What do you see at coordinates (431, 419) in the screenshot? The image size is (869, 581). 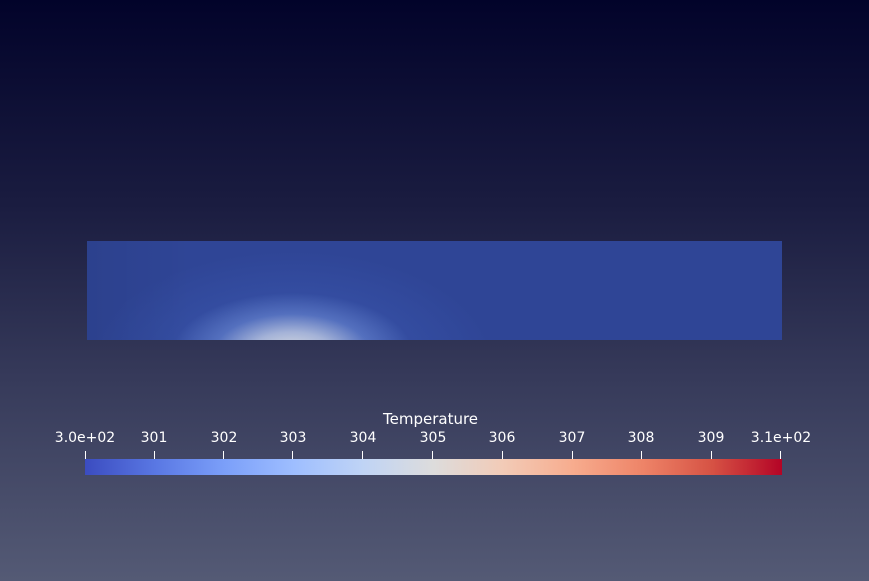 I see `colorbar-title: Temperature` at bounding box center [431, 419].